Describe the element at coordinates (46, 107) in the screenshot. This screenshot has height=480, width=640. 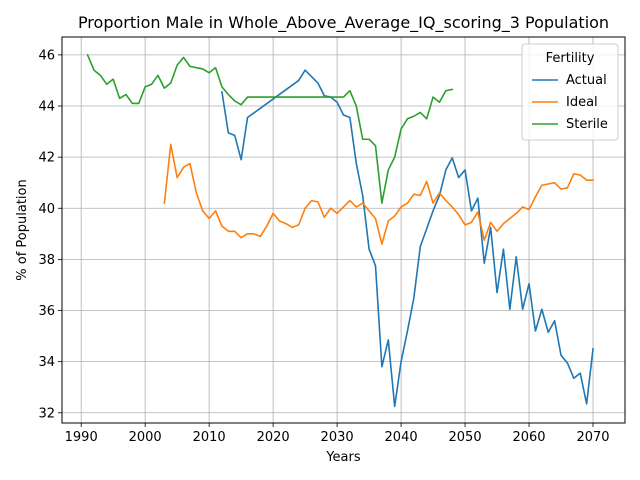
I see `y-tick-label: 44` at that location.